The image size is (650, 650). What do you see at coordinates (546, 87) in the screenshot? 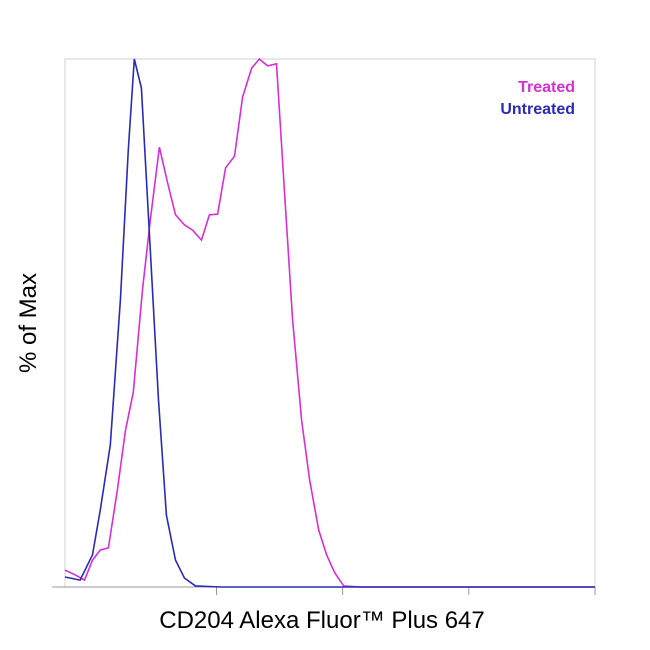
I see `legend-label: Treated` at bounding box center [546, 87].